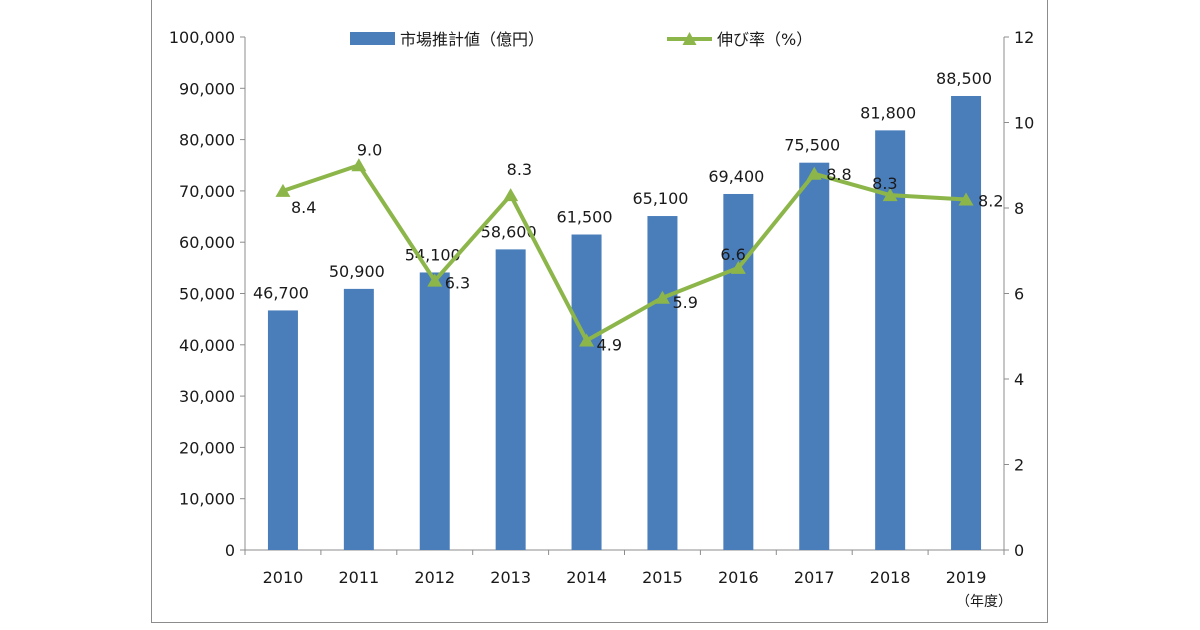 The width and height of the screenshot is (1200, 630). I want to click on x-tick-label: 2012, so click(434, 577).